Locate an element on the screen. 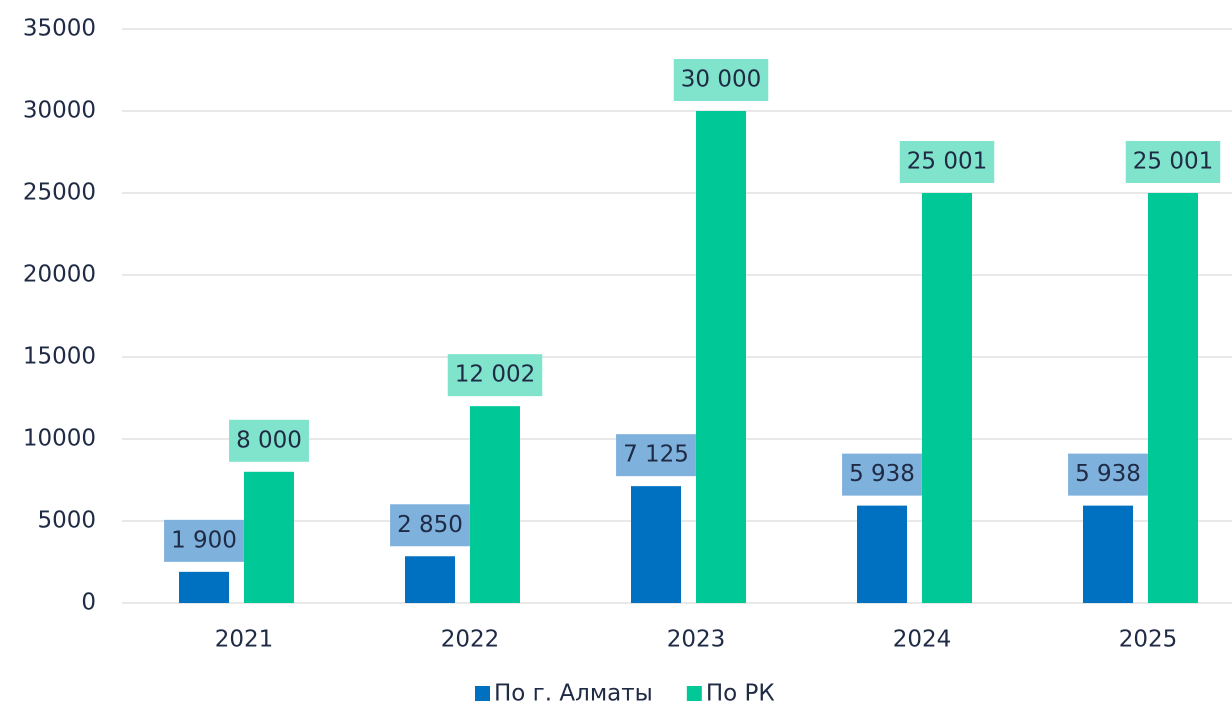 The height and width of the screenshot is (712, 1232). x-tick-label: 2021 is located at coordinates (244, 640).